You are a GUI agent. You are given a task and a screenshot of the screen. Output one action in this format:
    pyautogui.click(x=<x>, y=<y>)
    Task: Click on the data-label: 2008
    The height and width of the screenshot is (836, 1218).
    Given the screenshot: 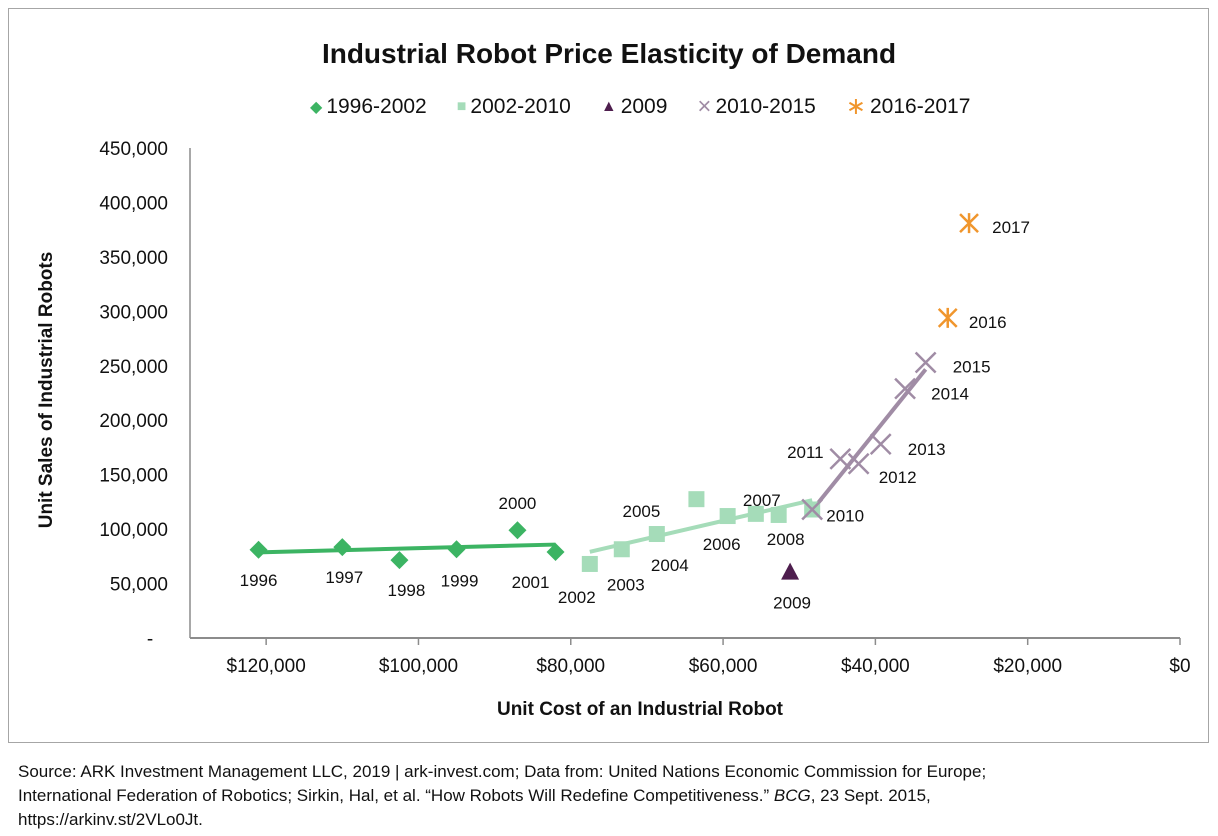 What is the action you would take?
    pyautogui.click(x=786, y=539)
    